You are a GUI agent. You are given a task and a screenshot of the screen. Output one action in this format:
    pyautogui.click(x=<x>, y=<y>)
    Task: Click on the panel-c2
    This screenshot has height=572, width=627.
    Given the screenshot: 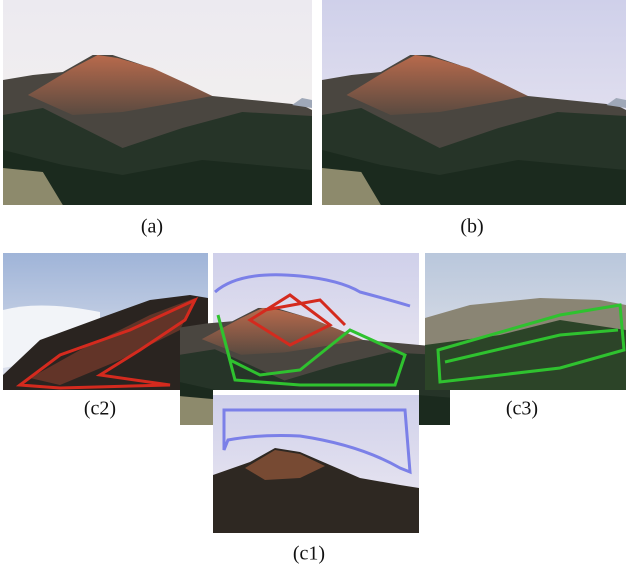 What is the action you would take?
    pyautogui.click(x=105, y=321)
    